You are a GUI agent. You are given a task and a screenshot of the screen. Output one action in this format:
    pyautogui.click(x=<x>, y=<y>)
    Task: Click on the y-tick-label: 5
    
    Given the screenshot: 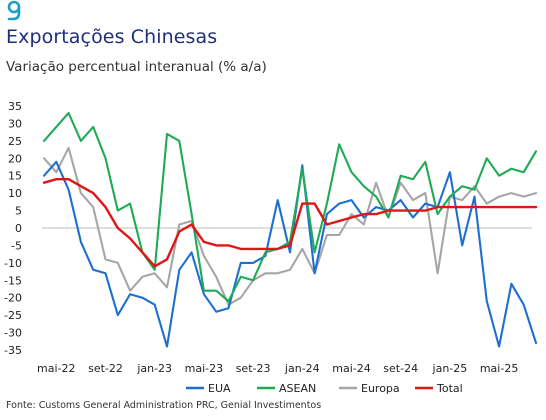 What is the action you would take?
    pyautogui.click(x=18, y=211)
    